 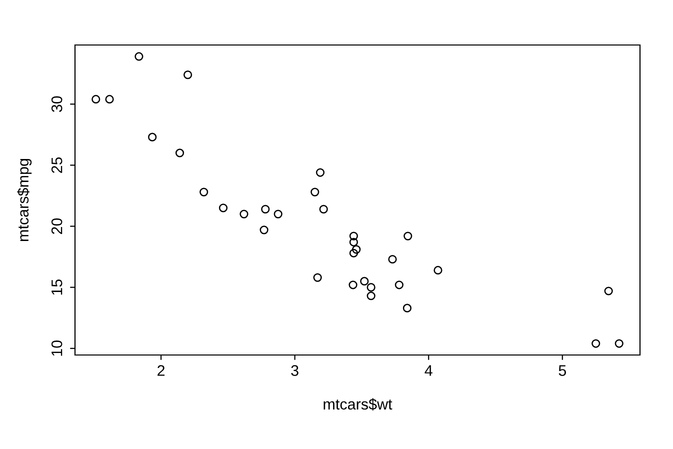 I want to click on y-tick-label: 15, so click(x=57, y=287).